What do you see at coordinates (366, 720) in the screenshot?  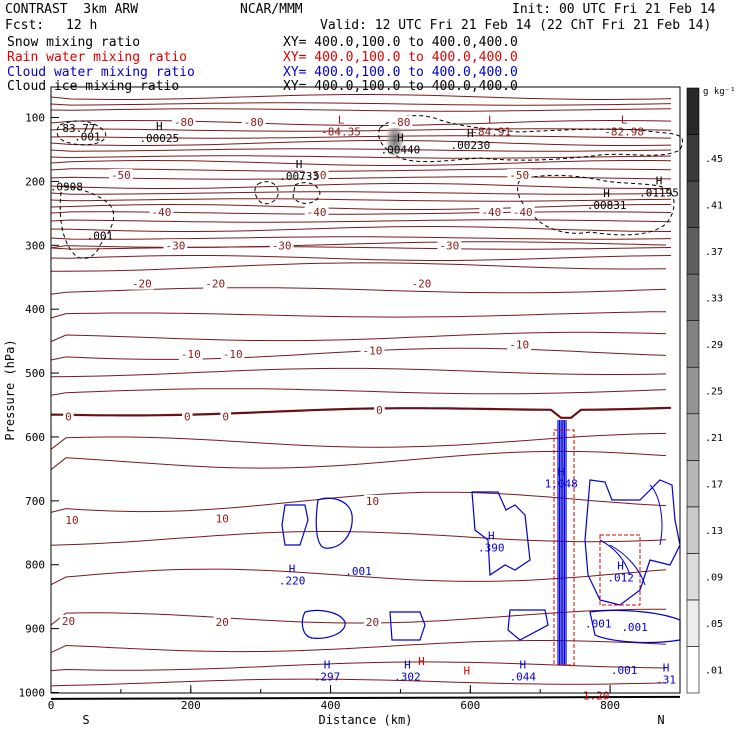 I see `x-axis-label: Distance (km)` at bounding box center [366, 720].